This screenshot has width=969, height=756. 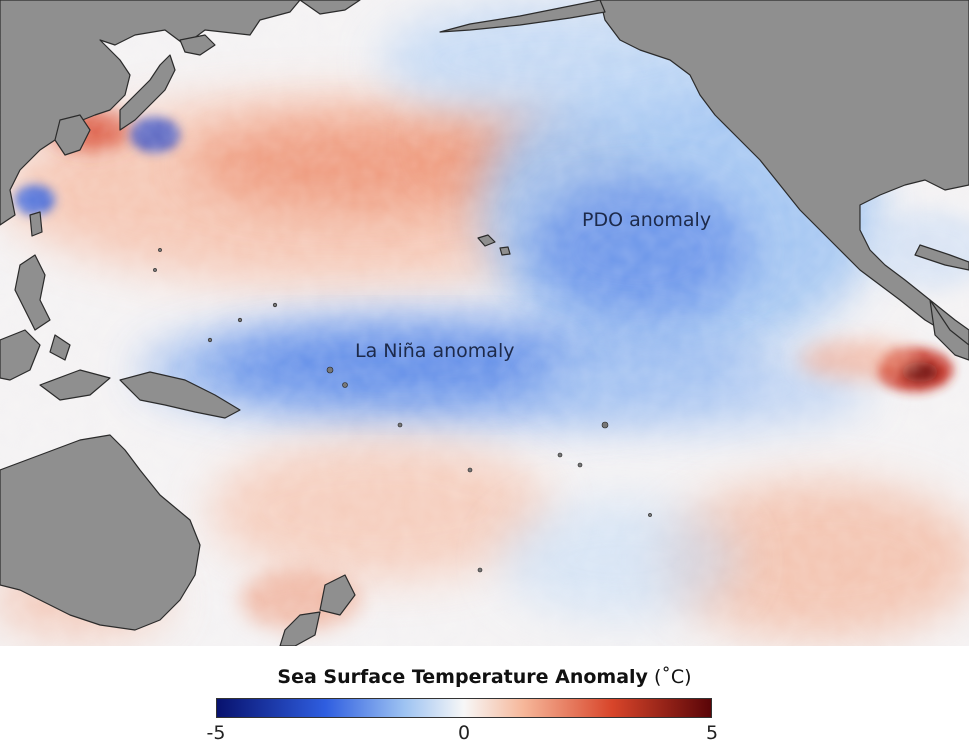 I want to click on asia-landmass, so click(x=150, y=113).